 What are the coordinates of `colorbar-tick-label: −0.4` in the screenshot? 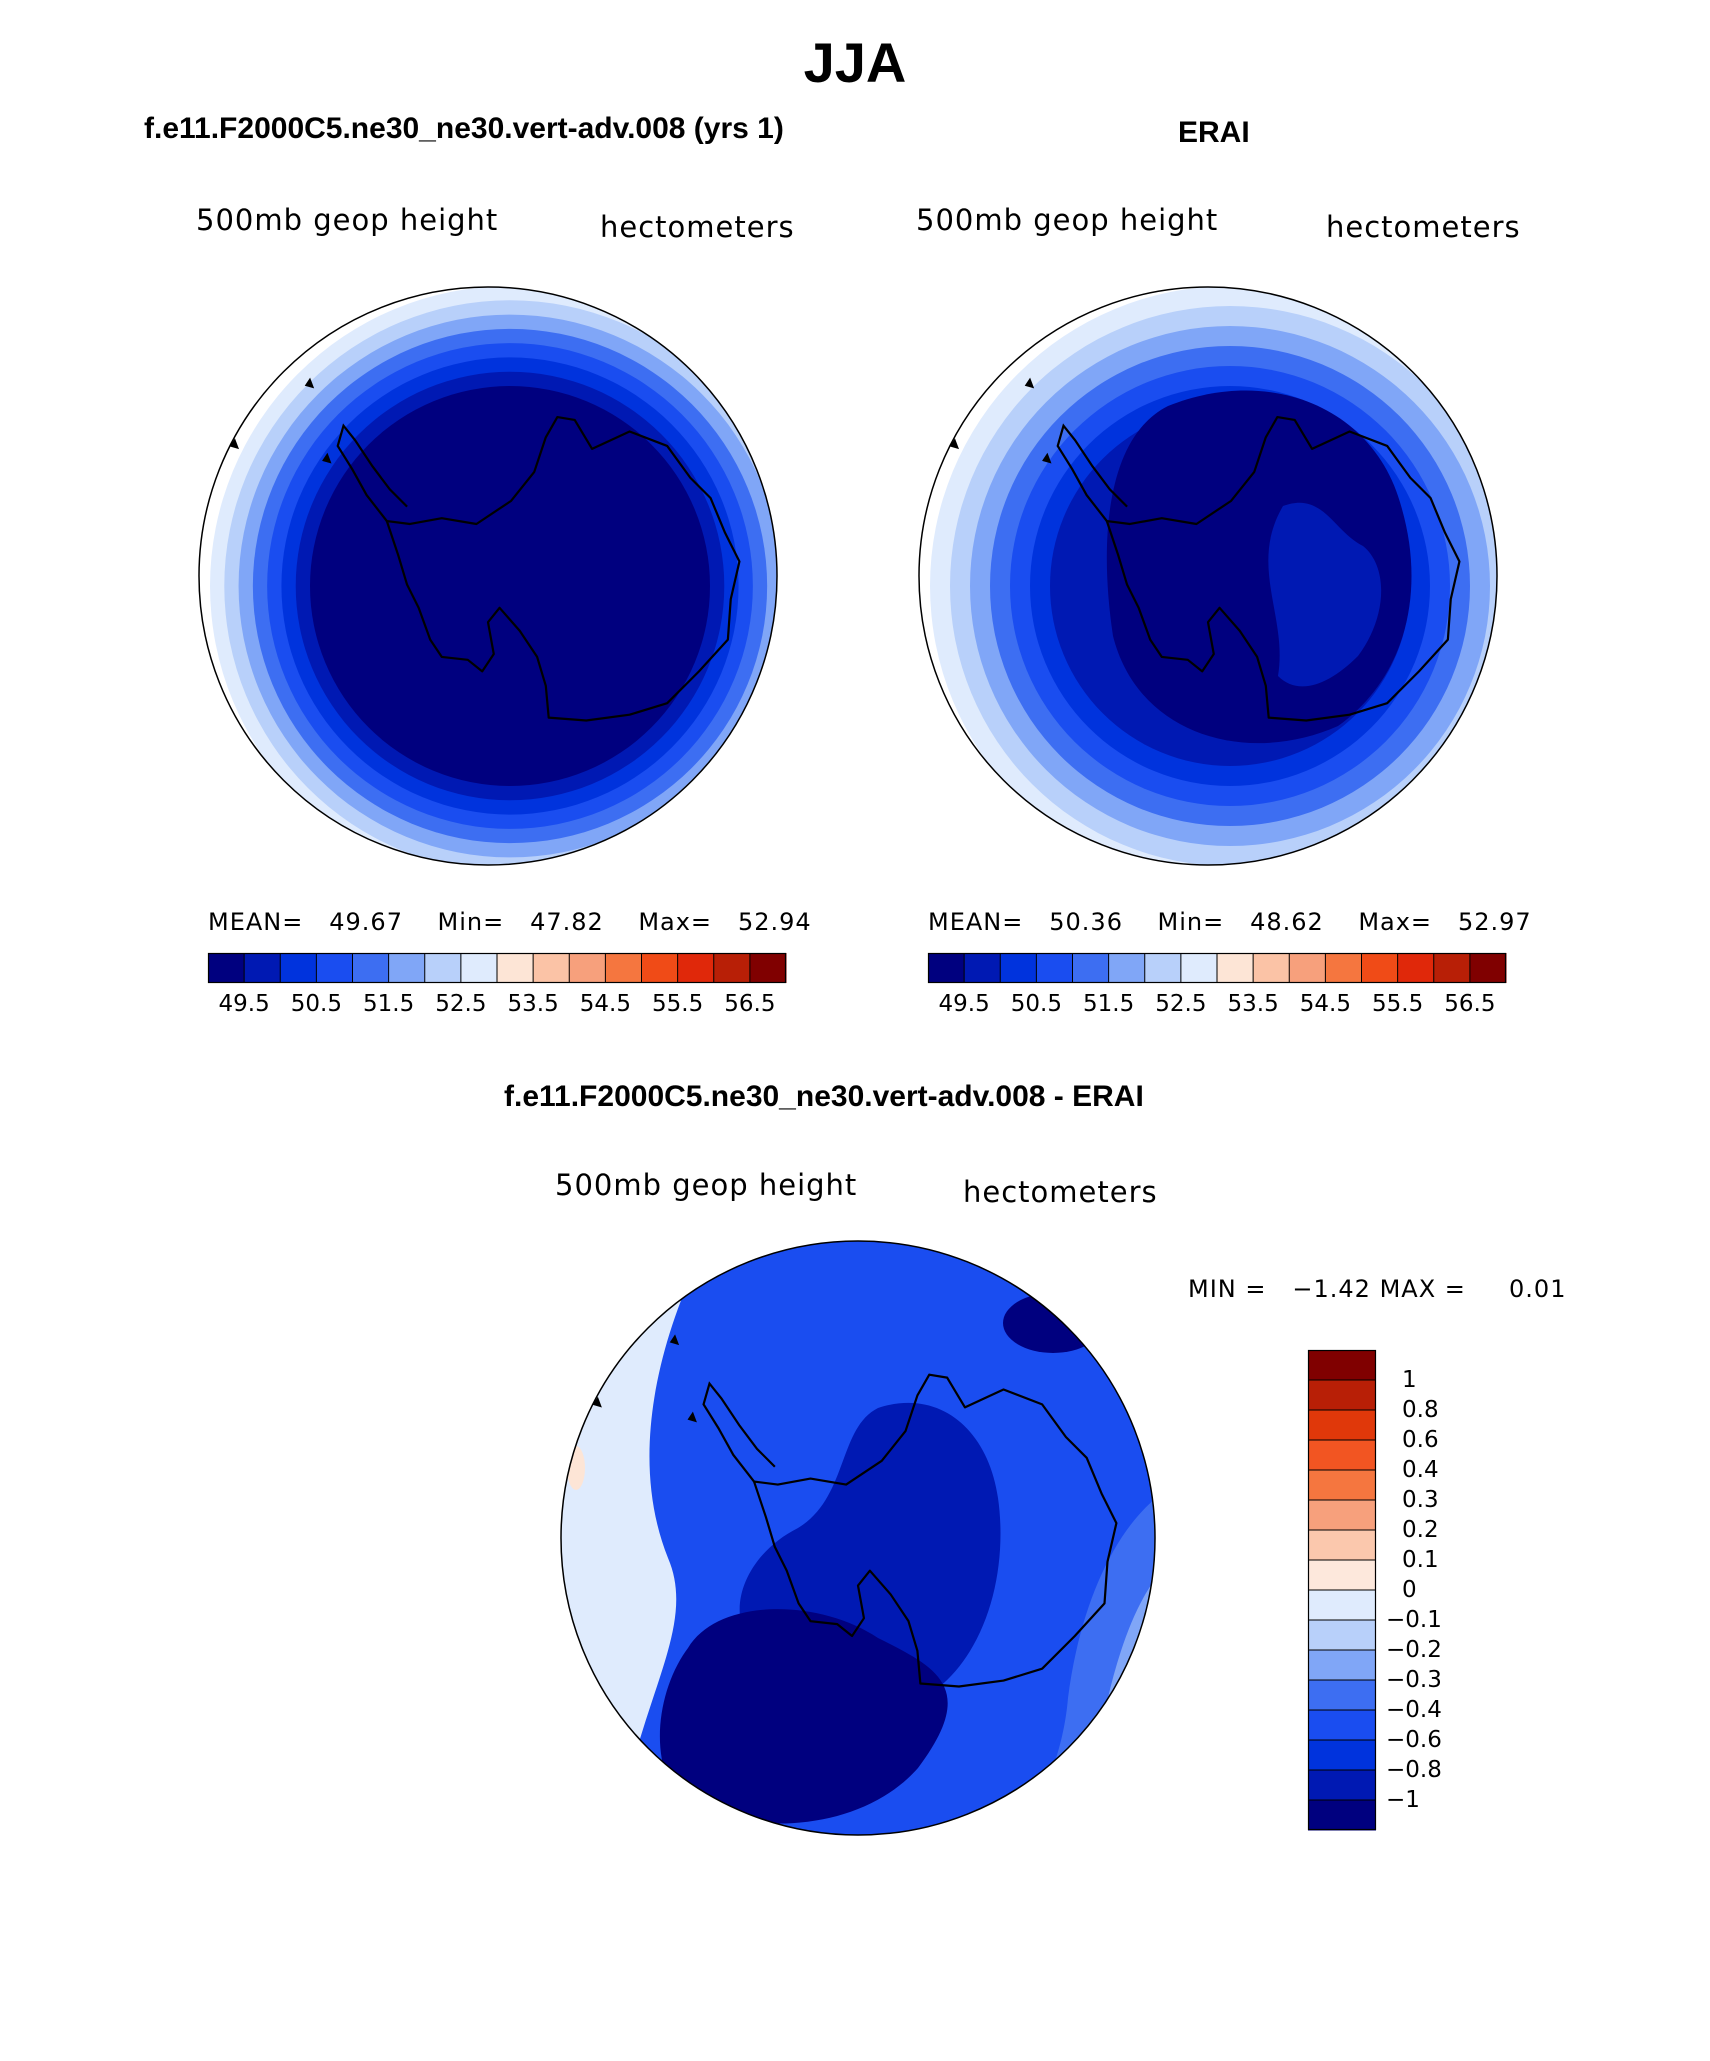 It's located at (1414, 1710).